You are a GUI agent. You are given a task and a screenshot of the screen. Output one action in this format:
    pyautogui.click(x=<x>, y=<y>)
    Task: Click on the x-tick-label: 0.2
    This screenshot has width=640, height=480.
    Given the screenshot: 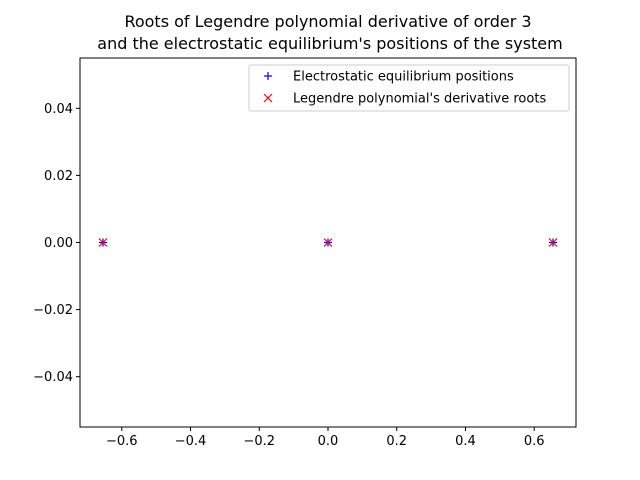 What is the action you would take?
    pyautogui.click(x=396, y=441)
    